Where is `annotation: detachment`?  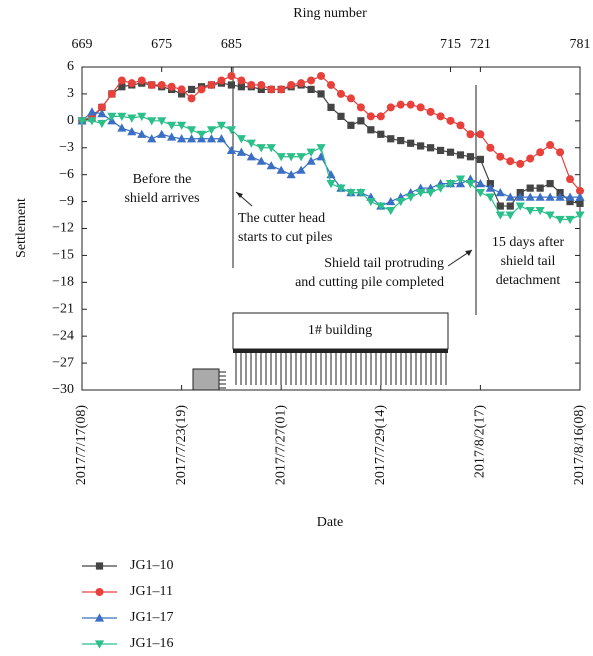
annotation: detachment is located at coordinates (528, 280).